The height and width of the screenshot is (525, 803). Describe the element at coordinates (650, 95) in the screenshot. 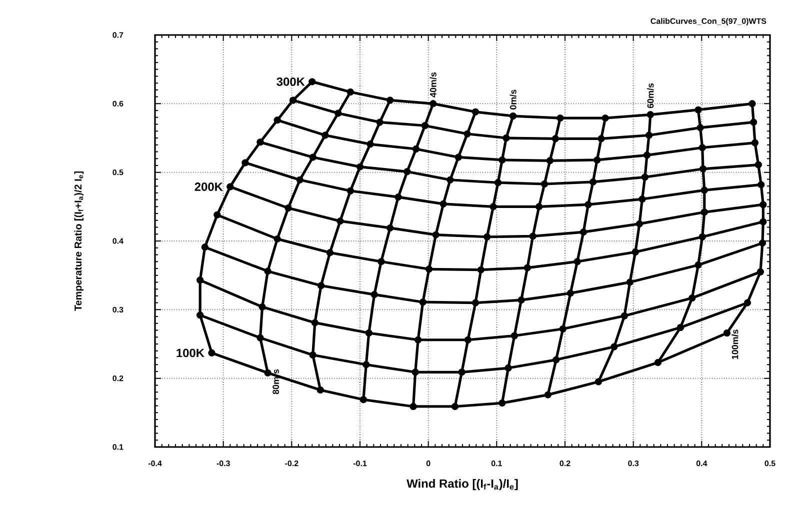

I see `annotation: 60m/s` at that location.